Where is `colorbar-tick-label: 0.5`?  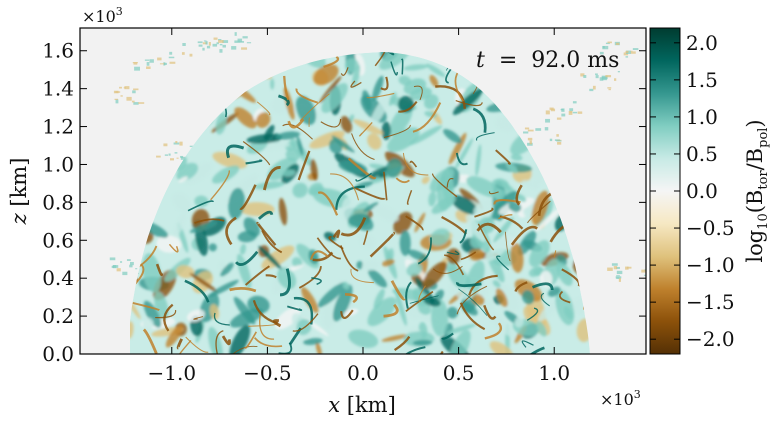
colorbar-tick-label: 0.5 is located at coordinates (702, 154).